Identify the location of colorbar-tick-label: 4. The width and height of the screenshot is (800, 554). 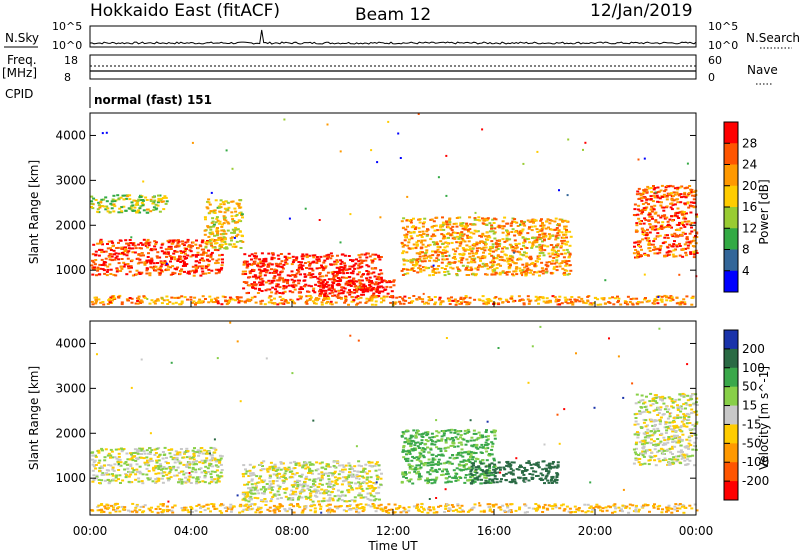
(746, 271).